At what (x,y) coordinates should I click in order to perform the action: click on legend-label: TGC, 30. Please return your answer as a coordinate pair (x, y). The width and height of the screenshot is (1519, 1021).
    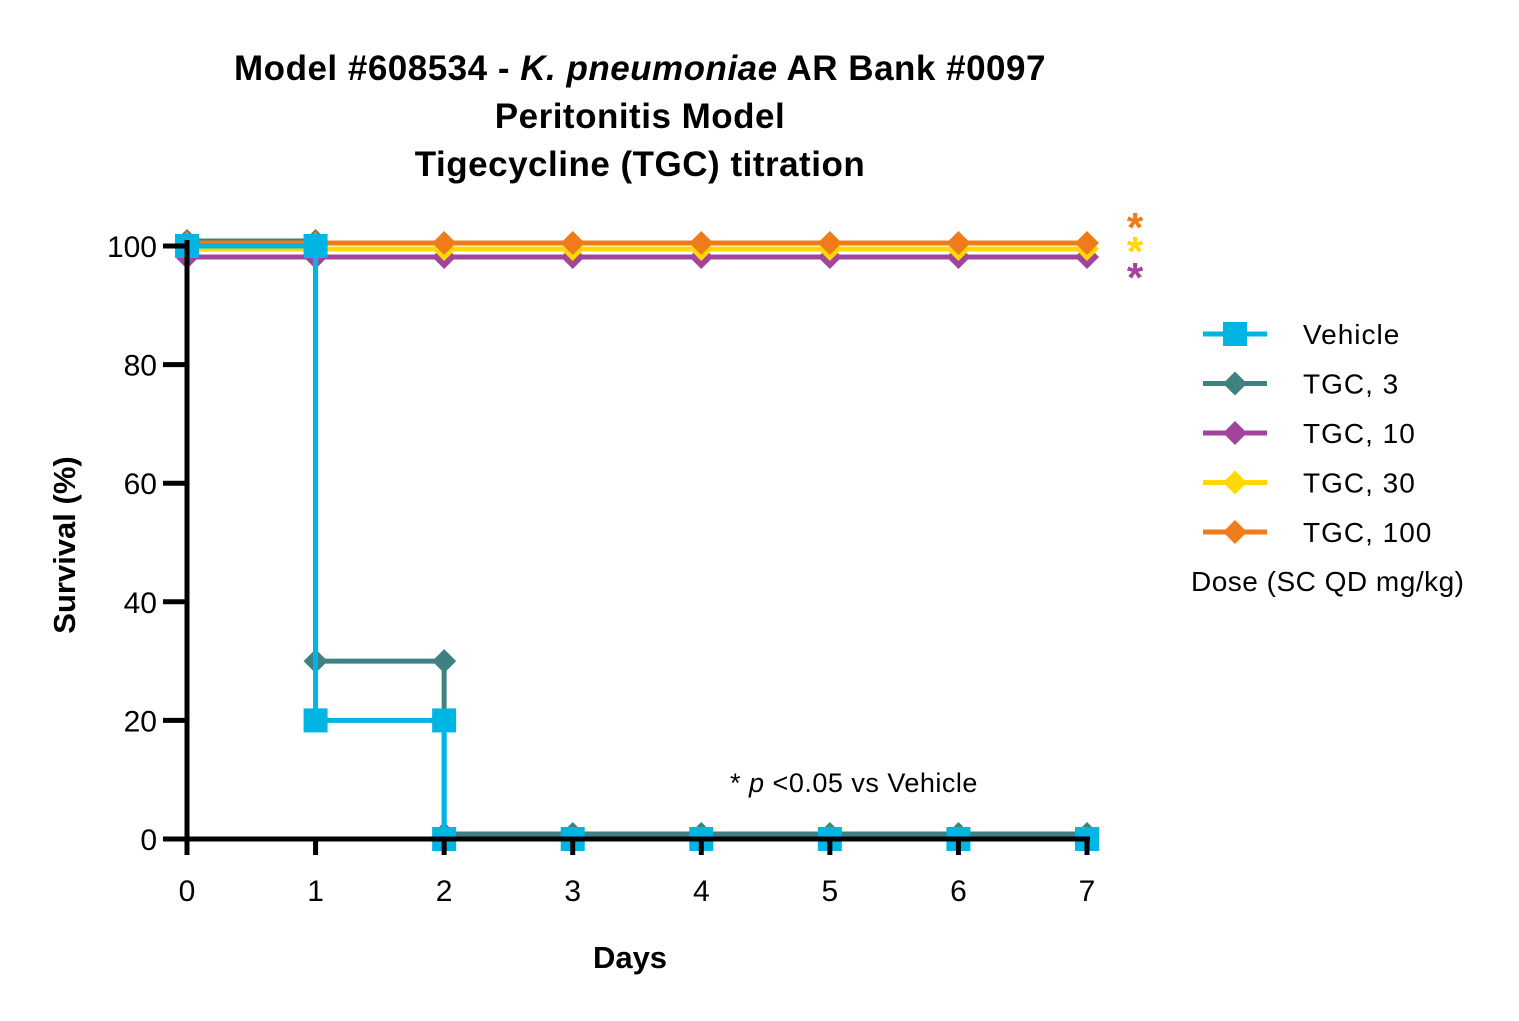
    Looking at the image, I should click on (1359, 483).